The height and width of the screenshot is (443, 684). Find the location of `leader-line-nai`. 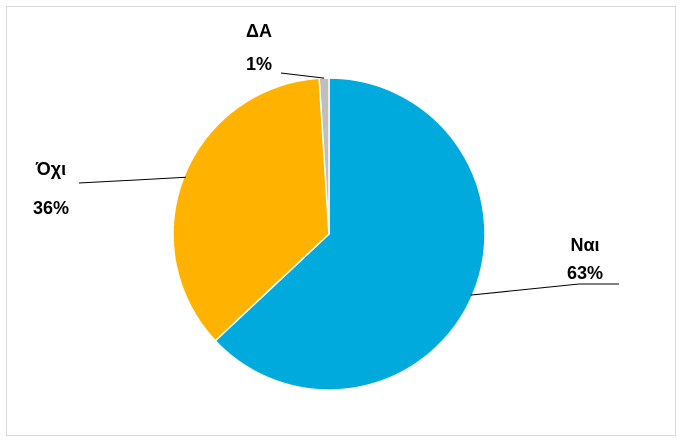

leader-line-nai is located at coordinates (544, 289).